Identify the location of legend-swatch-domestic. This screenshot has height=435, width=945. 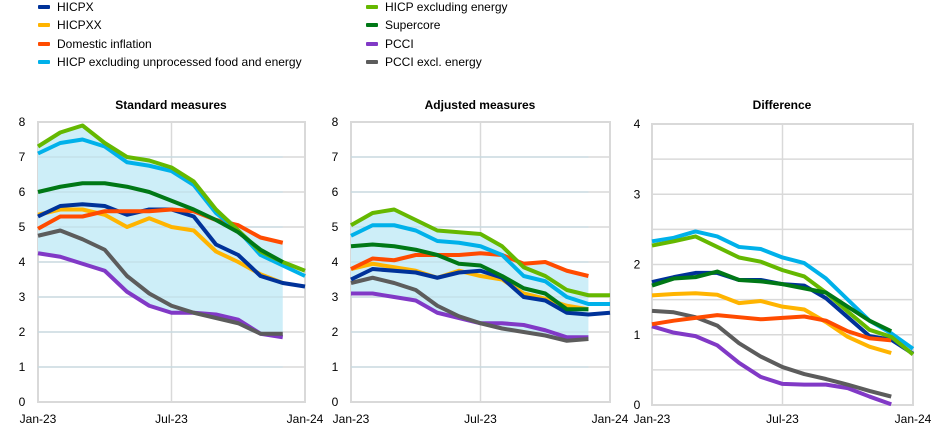
(44, 44).